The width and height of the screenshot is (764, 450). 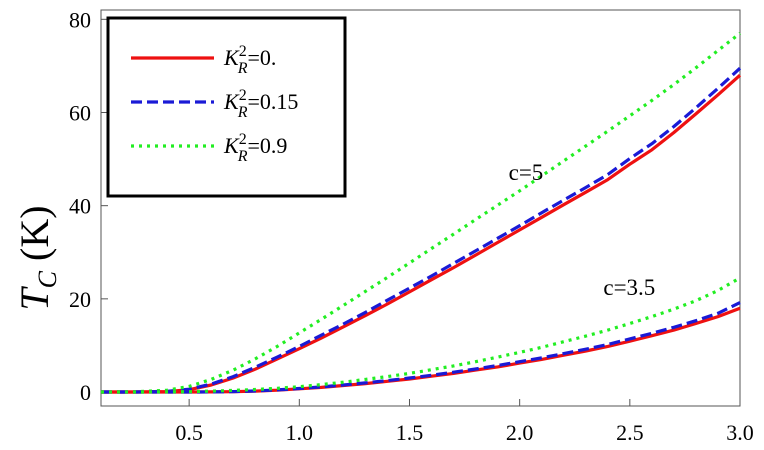 I want to click on legend-box, so click(x=226, y=107).